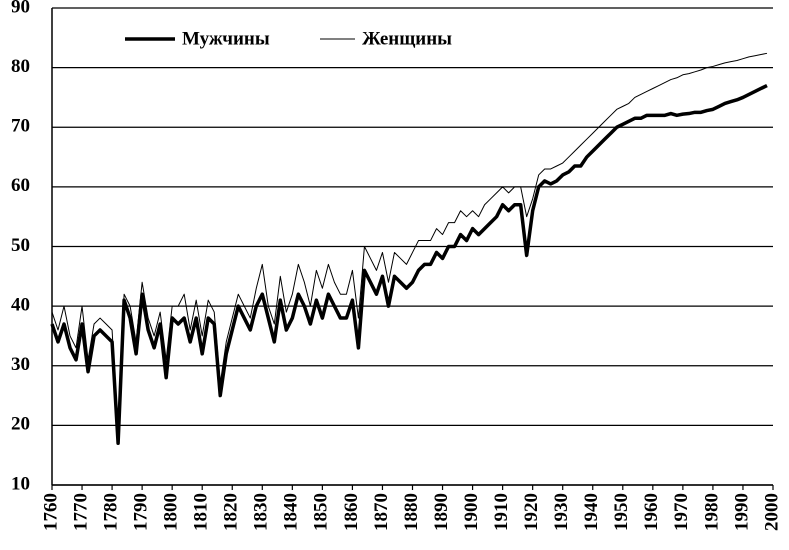 The width and height of the screenshot is (789, 550). Describe the element at coordinates (20, 304) in the screenshot. I see `y-tick-label: 40` at that location.